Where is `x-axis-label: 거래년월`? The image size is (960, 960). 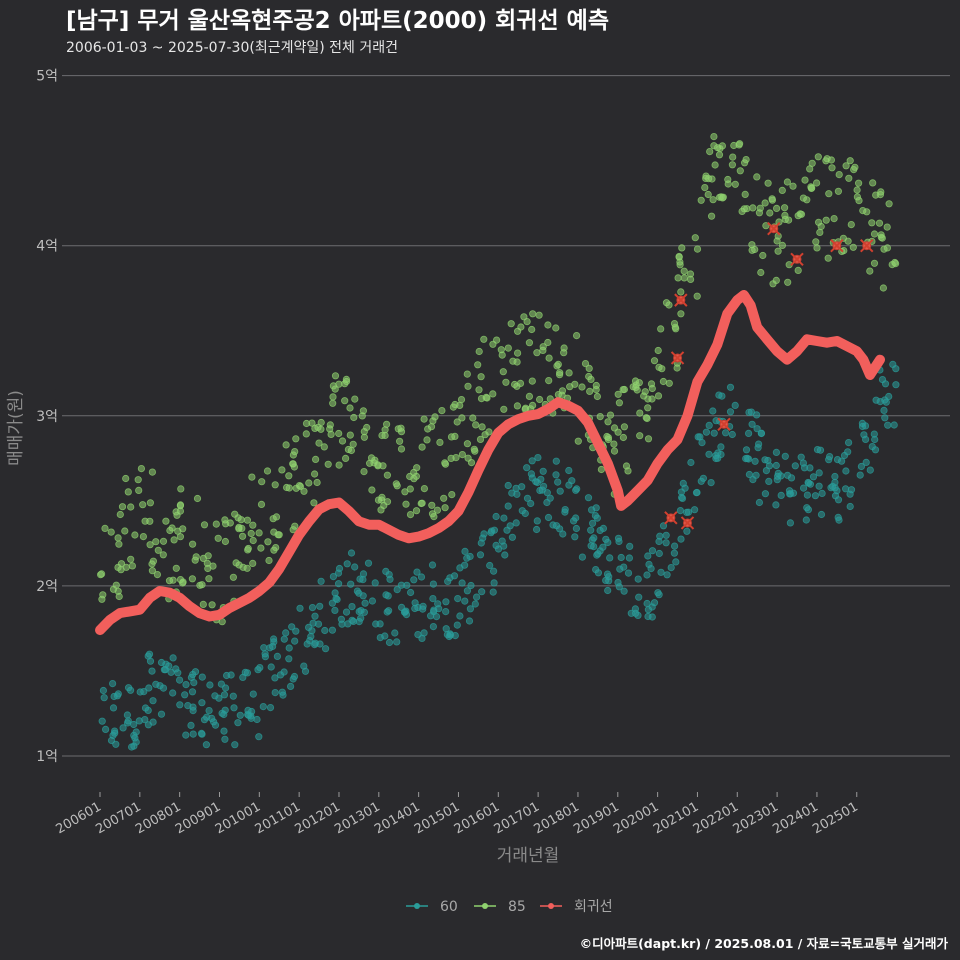
x-axis-label: 거래년월 is located at coordinates (528, 856).